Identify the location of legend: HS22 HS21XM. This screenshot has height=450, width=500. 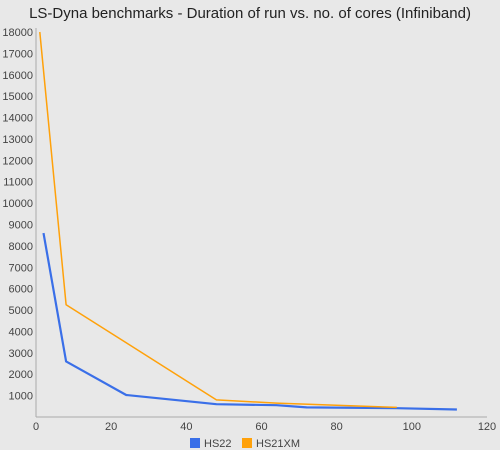
(245, 444).